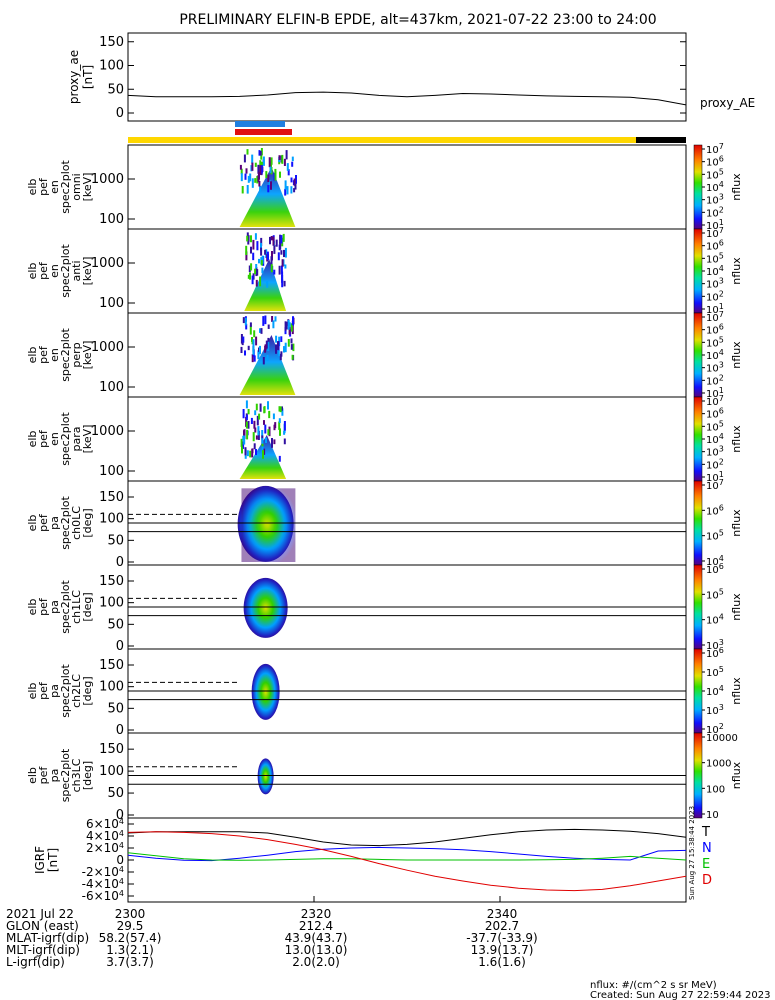 This screenshot has width=775, height=1000. I want to click on colorbar-tick-label: 10⁷, so click(715, 401).